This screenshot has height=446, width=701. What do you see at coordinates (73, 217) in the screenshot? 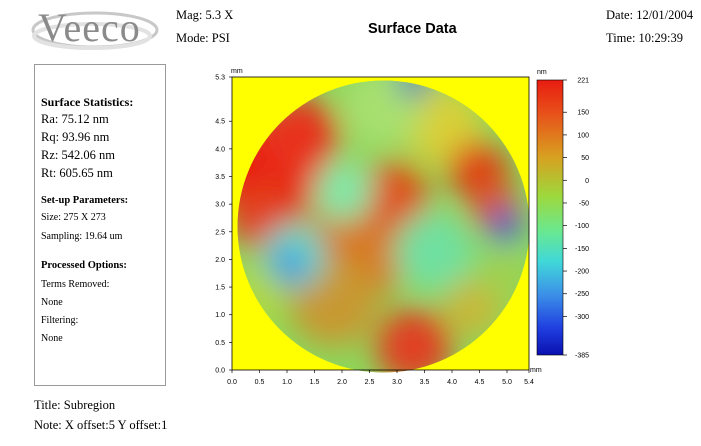
I see `setup-size: Size: 275 X 273` at bounding box center [73, 217].